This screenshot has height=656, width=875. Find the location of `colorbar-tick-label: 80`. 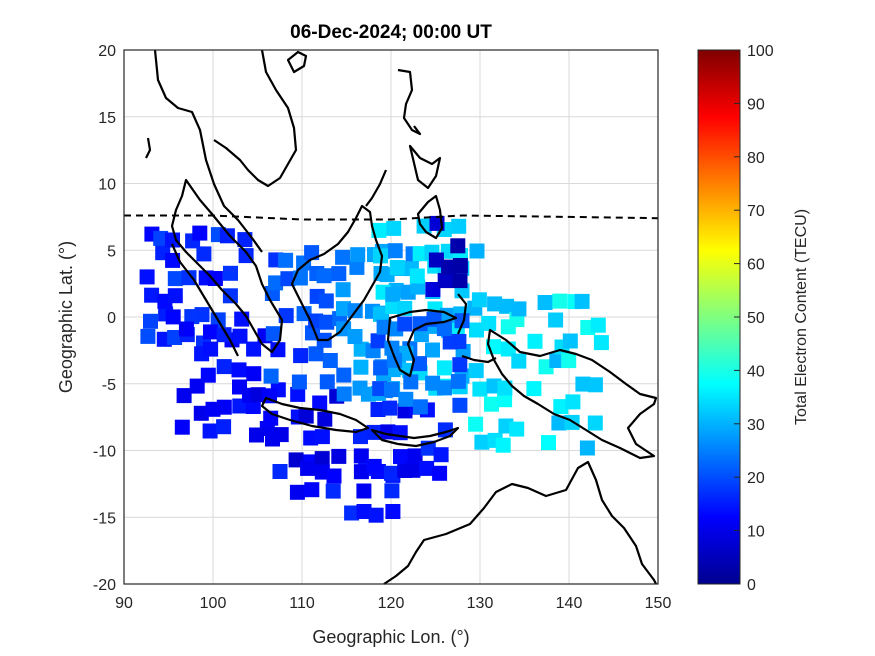

colorbar-tick-label: 80 is located at coordinates (756, 158).